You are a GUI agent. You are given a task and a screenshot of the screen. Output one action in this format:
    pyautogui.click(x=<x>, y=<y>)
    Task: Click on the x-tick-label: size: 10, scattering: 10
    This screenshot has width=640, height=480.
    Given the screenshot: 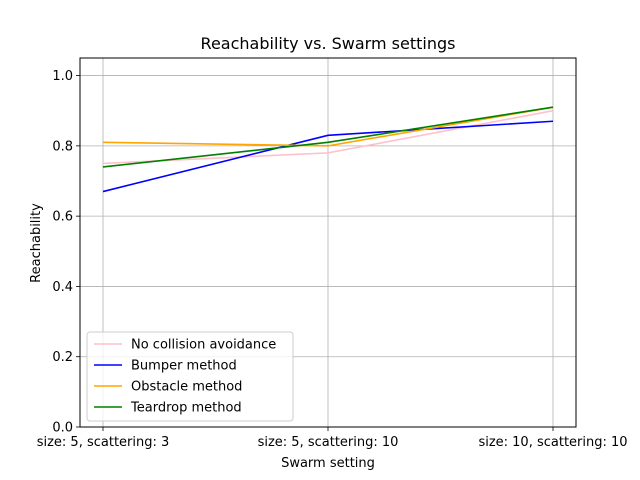 What is the action you would take?
    pyautogui.click(x=552, y=442)
    